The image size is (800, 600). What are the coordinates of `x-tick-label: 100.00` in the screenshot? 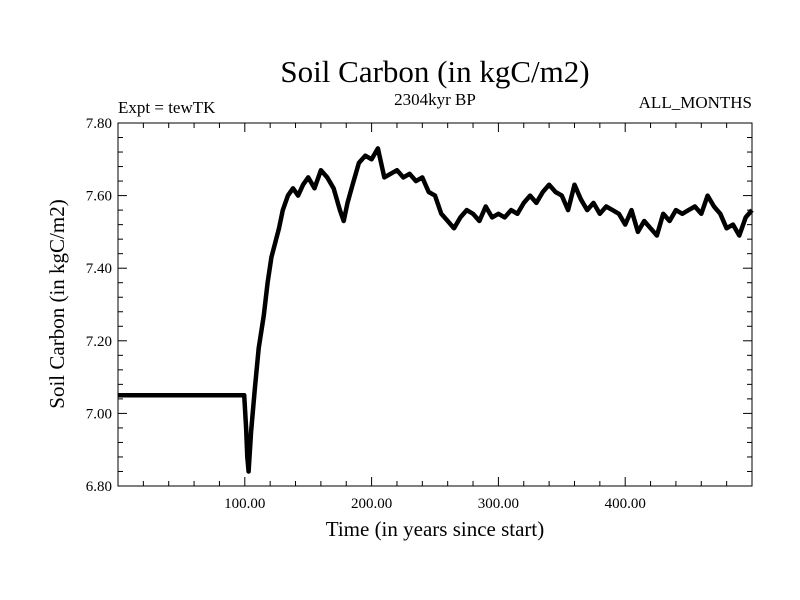 It's located at (244, 504).